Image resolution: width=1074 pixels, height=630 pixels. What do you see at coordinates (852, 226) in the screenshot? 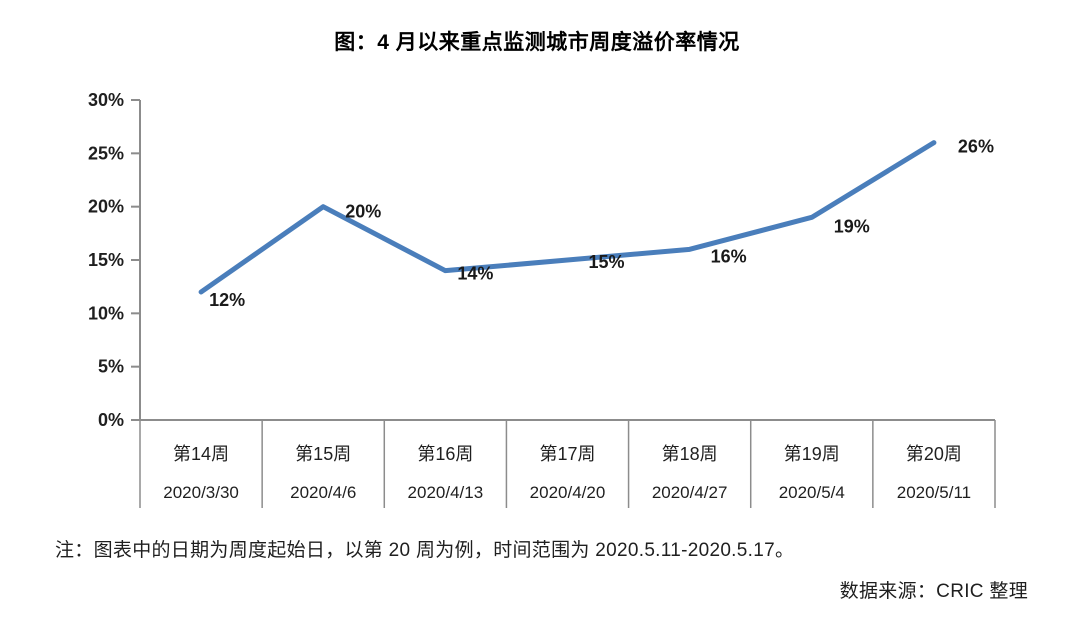
I see `data-point-label: 19%` at bounding box center [852, 226].